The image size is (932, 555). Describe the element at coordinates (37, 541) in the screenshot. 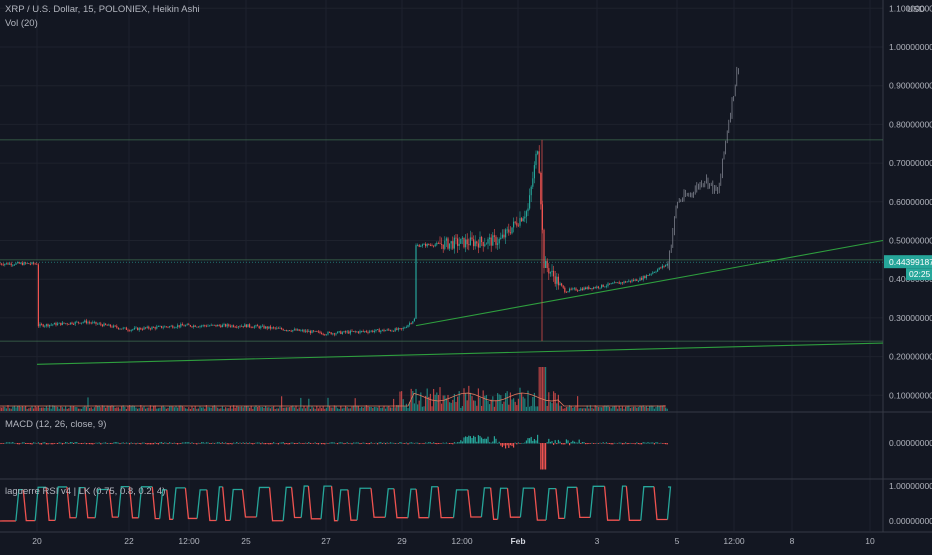

I see `time-tick-label: 20` at that location.